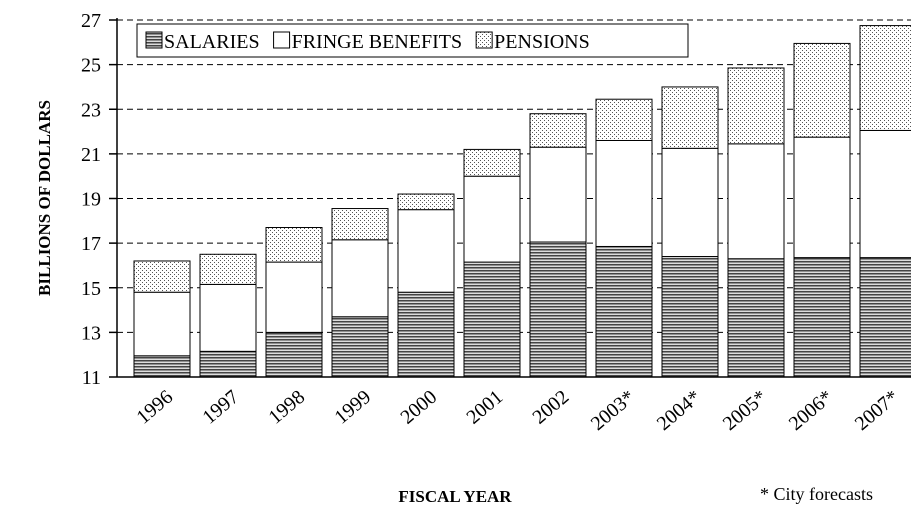 Image resolution: width=911 pixels, height=508 pixels. Describe the element at coordinates (816, 494) in the screenshot. I see `annotation: * City forecasts` at that location.